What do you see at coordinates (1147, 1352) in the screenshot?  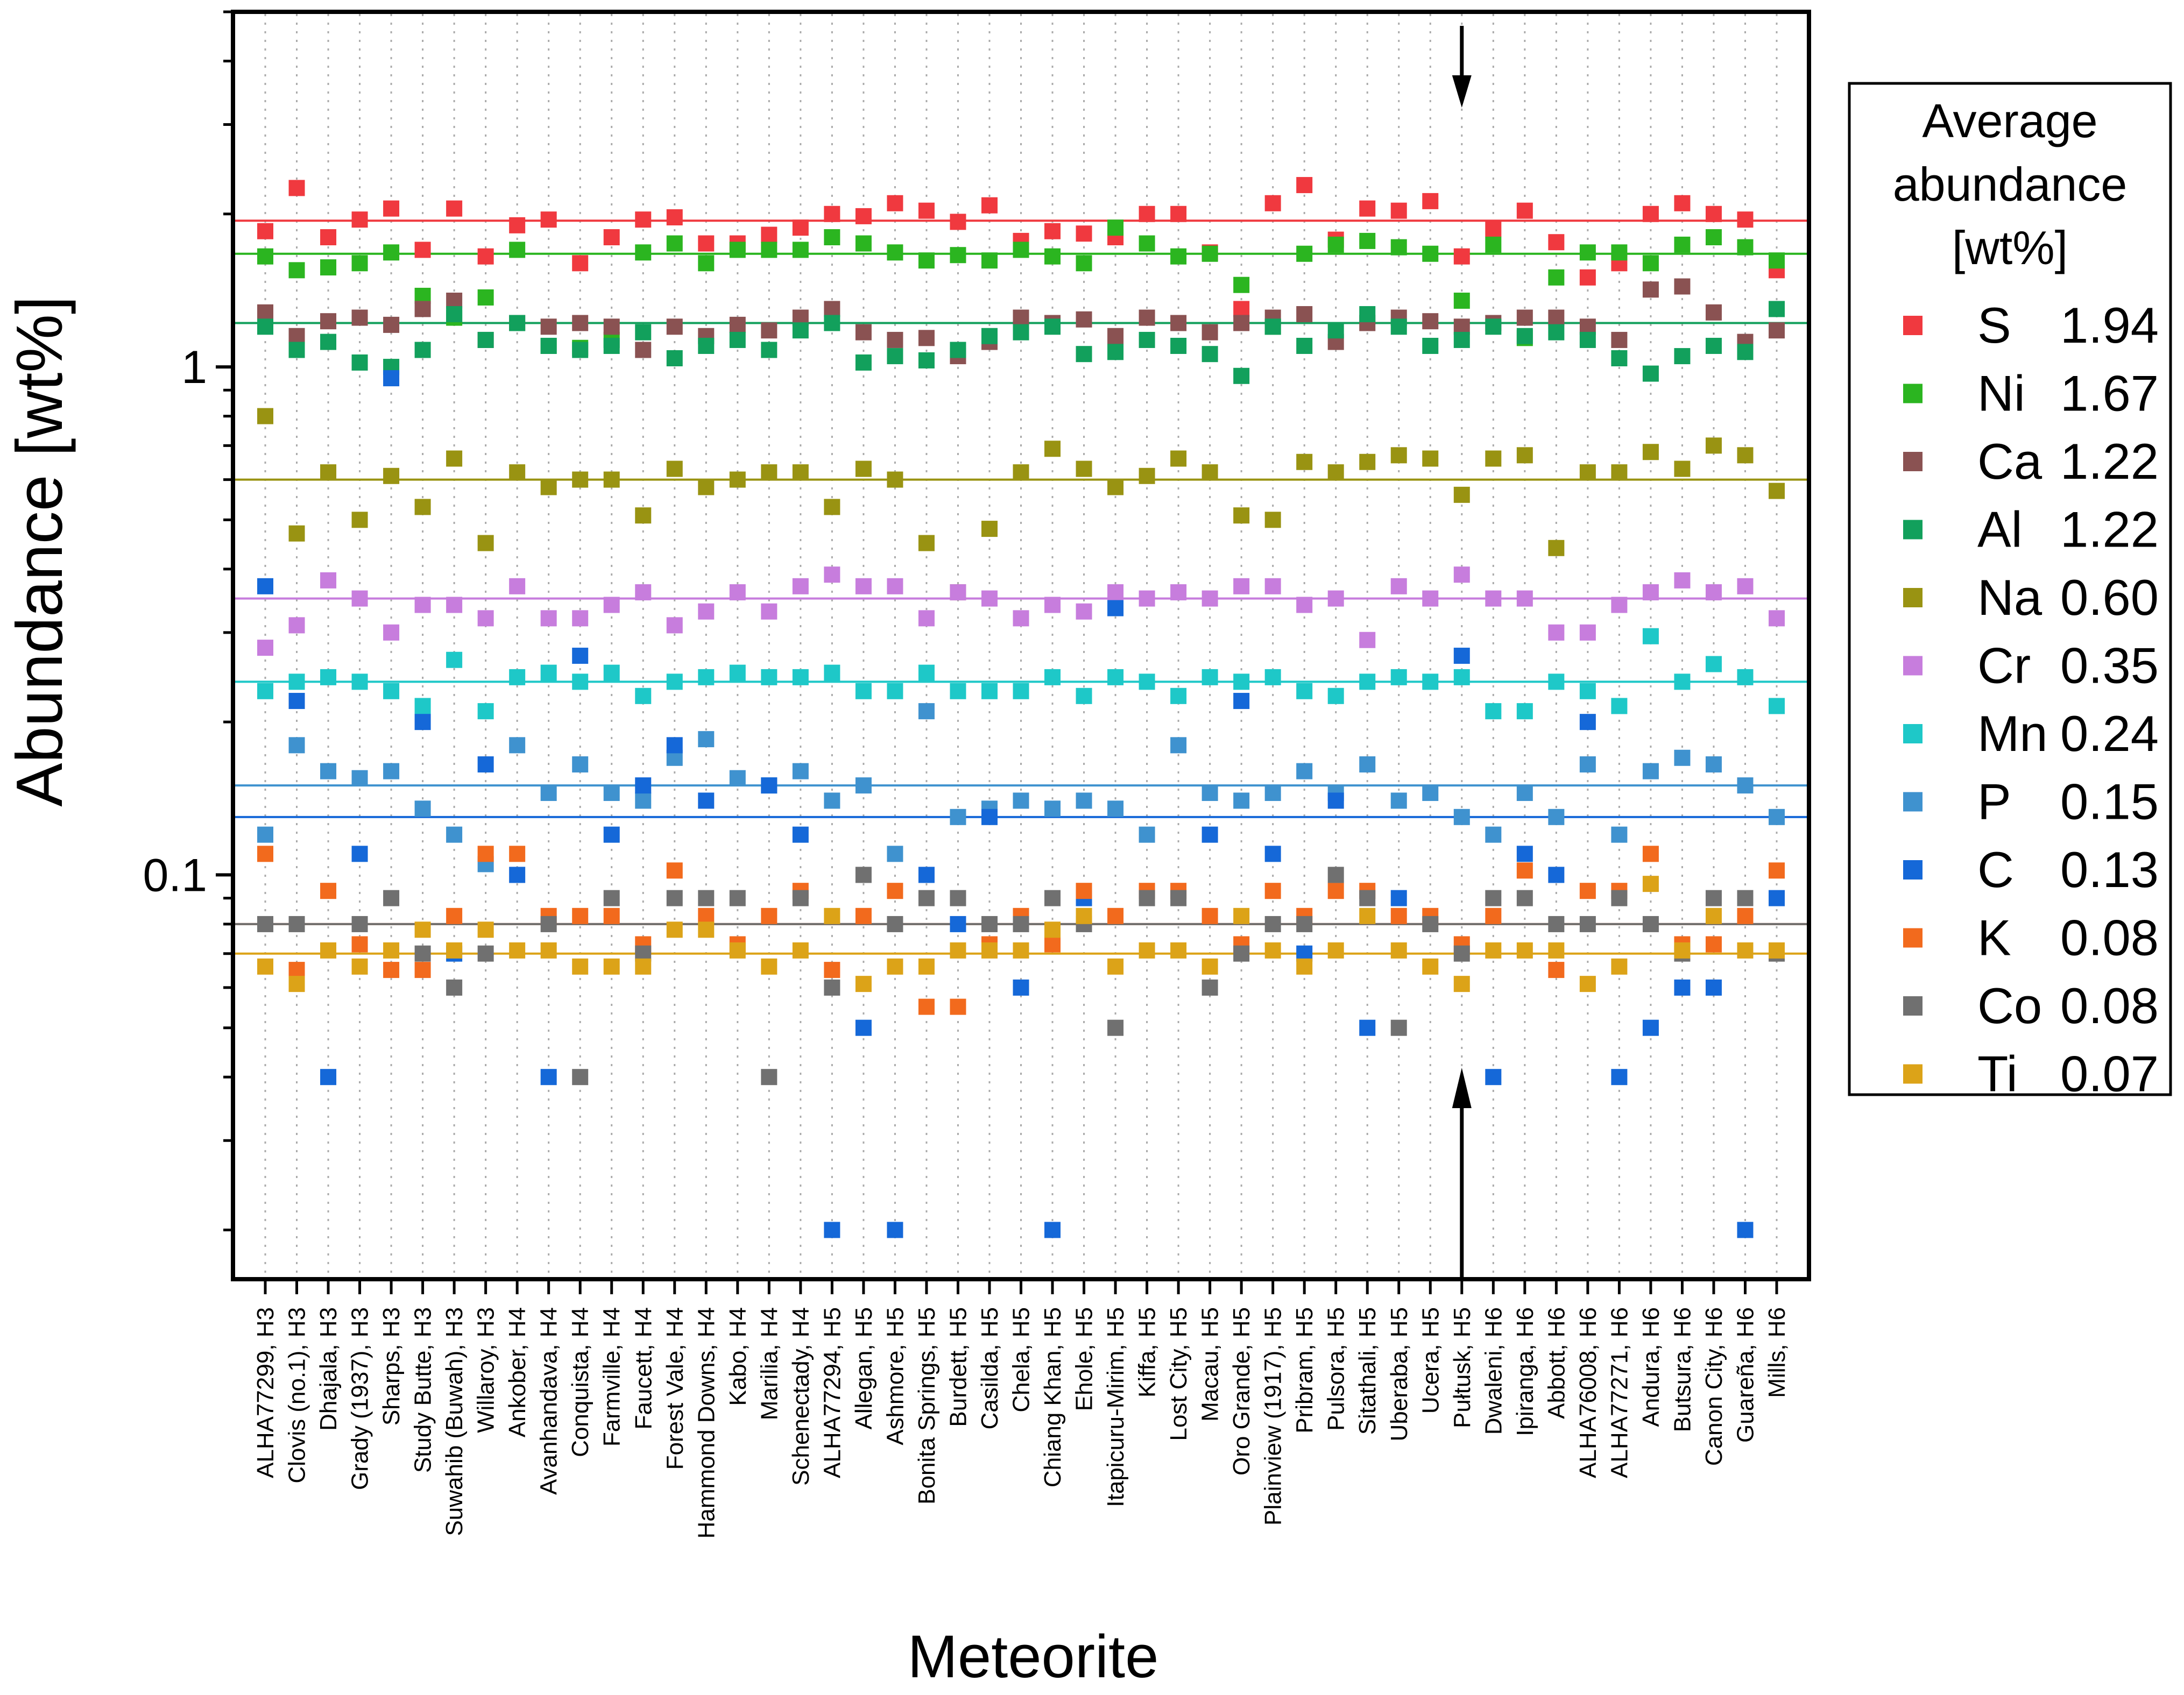 I see `x-tick-label: Kiffa, H5` at bounding box center [1147, 1352].